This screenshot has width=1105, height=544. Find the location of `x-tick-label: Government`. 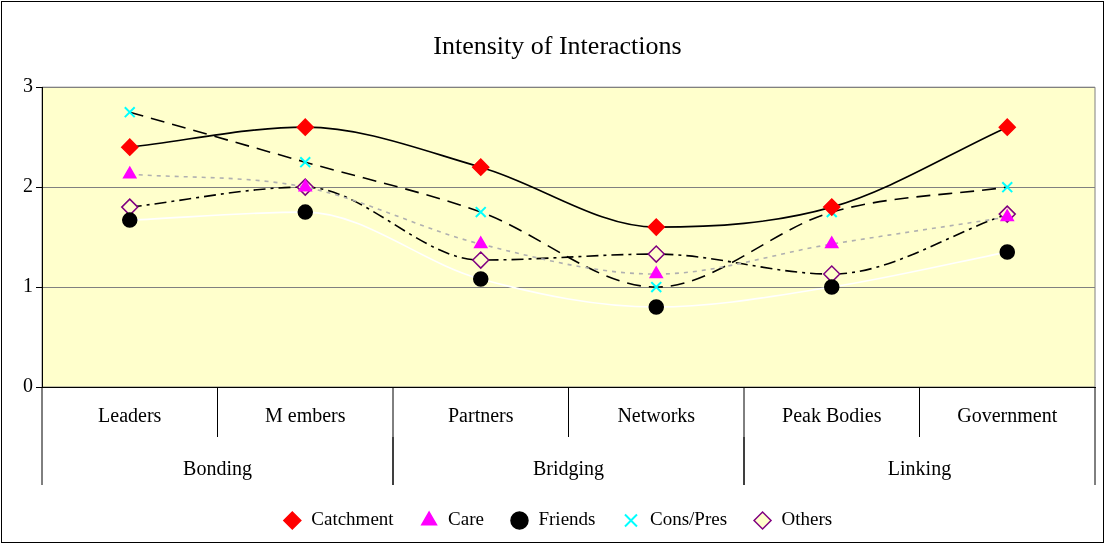

x-tick-label: Government is located at coordinates (1007, 415).